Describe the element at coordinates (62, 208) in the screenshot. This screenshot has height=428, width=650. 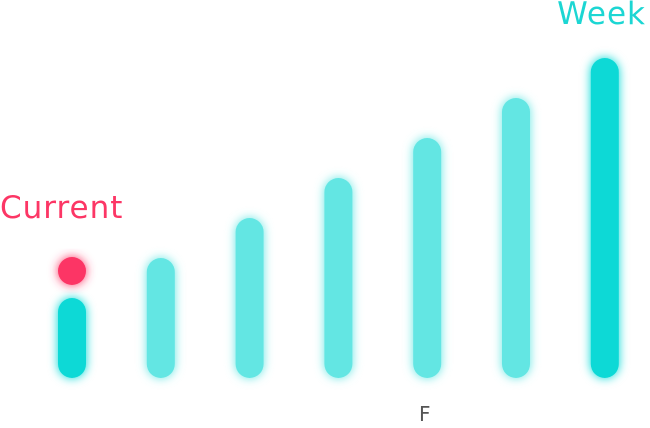
I see `current-label: Current` at that location.